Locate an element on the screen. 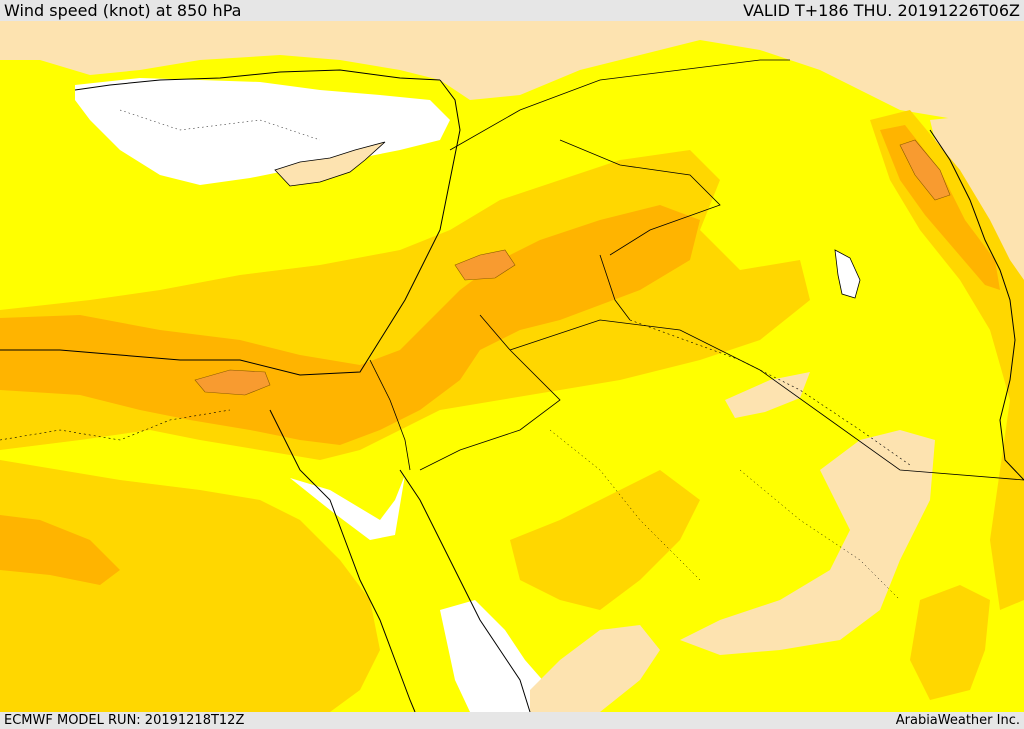 The image size is (1024, 729). border-egypt-sudan is located at coordinates (390, 415).